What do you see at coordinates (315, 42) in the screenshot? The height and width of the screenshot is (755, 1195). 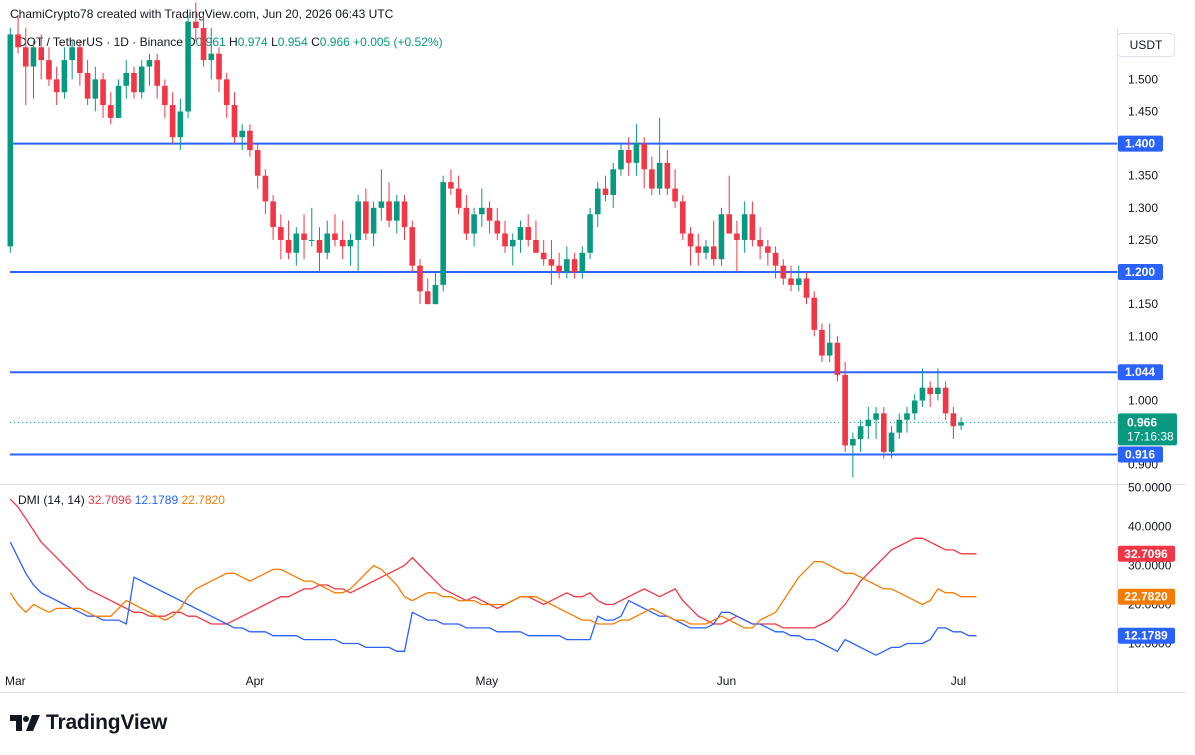 I see `close-label: C` at bounding box center [315, 42].